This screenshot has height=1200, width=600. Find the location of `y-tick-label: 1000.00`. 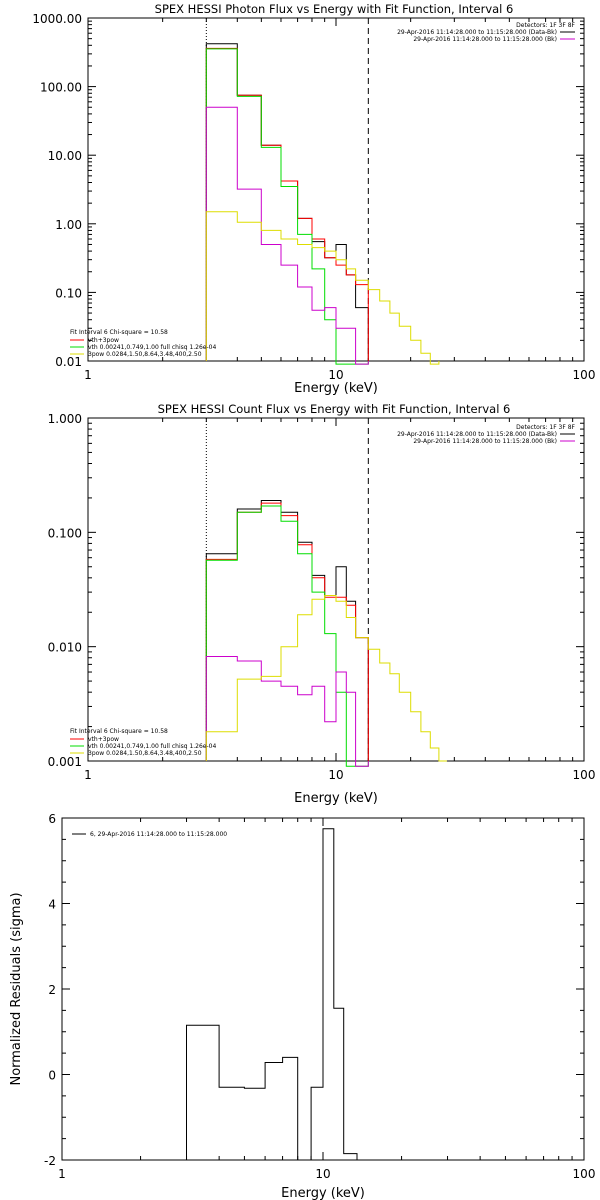

y-tick-label: 1000.00 is located at coordinates (57, 19).